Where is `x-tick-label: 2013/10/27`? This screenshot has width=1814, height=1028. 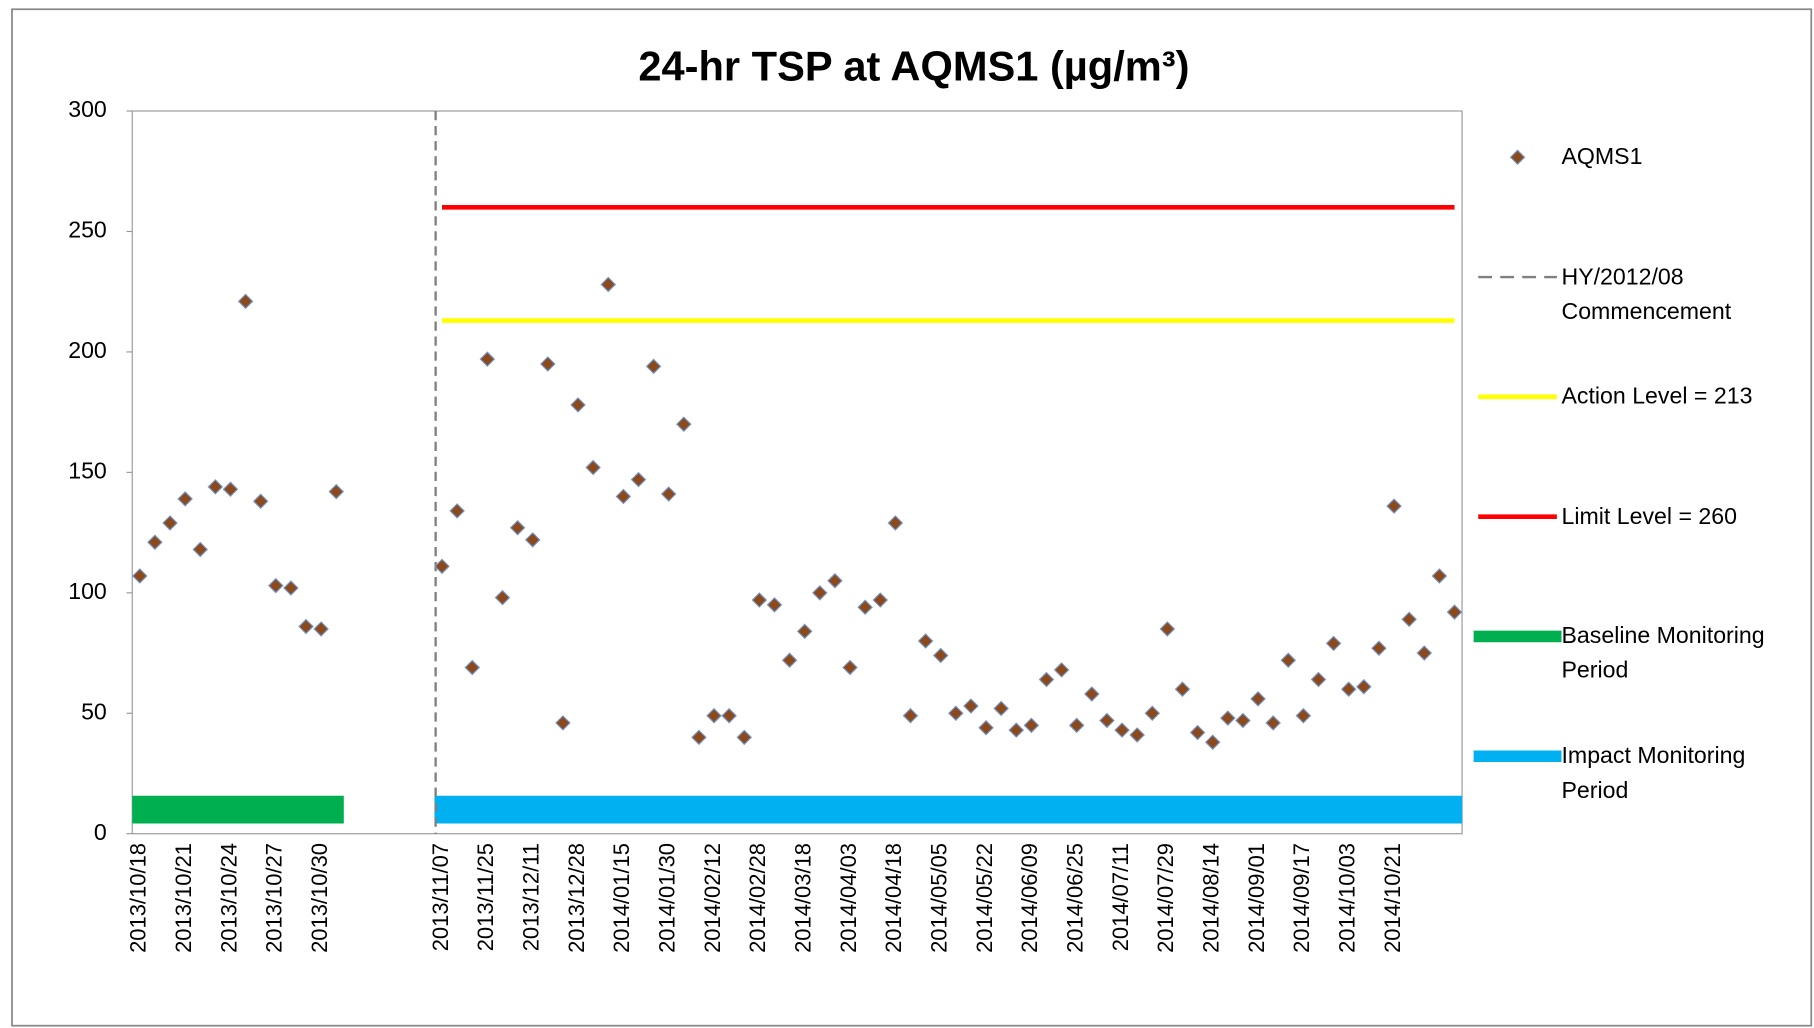 x-tick-label: 2013/10/27 is located at coordinates (274, 898).